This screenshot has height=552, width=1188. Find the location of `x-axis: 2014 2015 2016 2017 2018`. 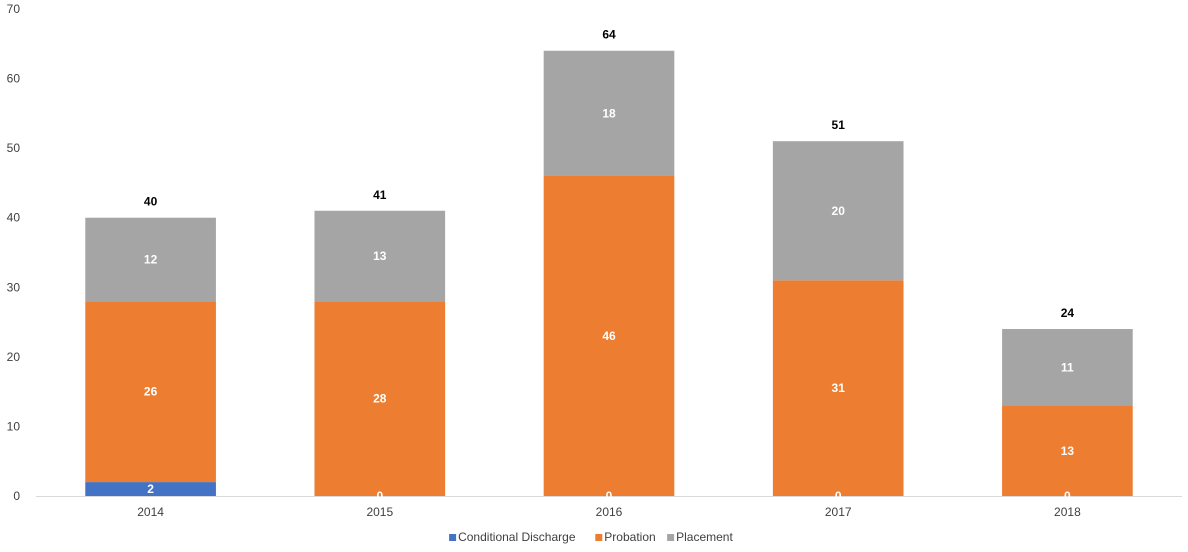

x-axis: 2014 2015 2016 2017 2018 is located at coordinates (609, 507).